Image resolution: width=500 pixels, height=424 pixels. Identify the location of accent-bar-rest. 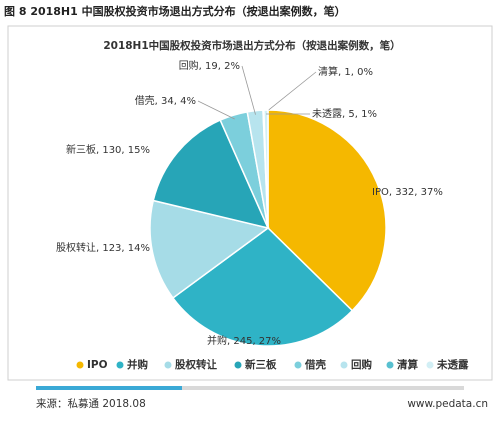
(323, 388).